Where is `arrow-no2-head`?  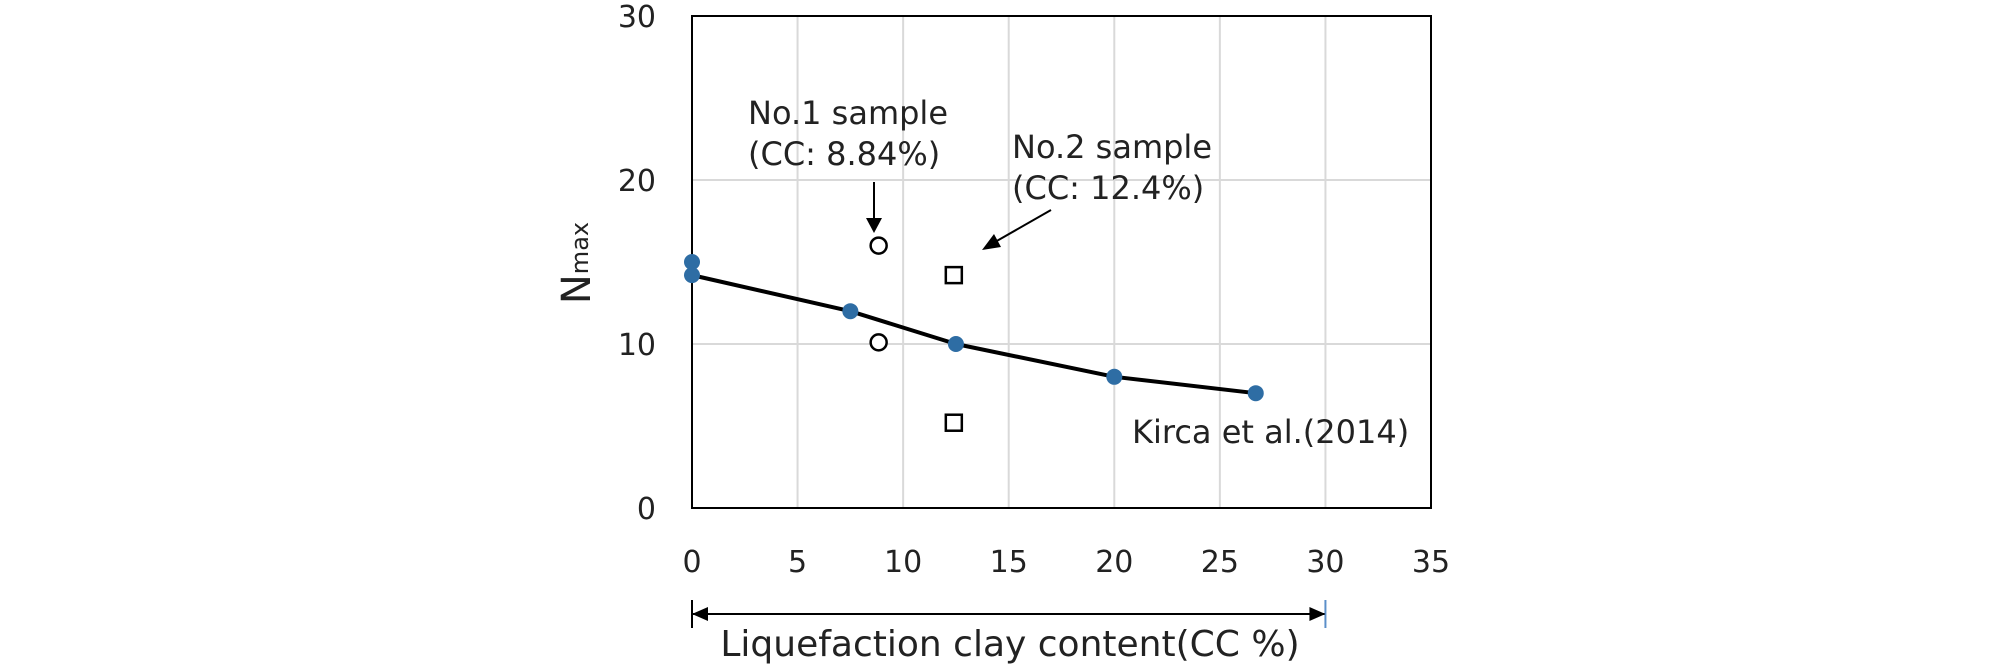
arrow-no2-head is located at coordinates (991, 242).